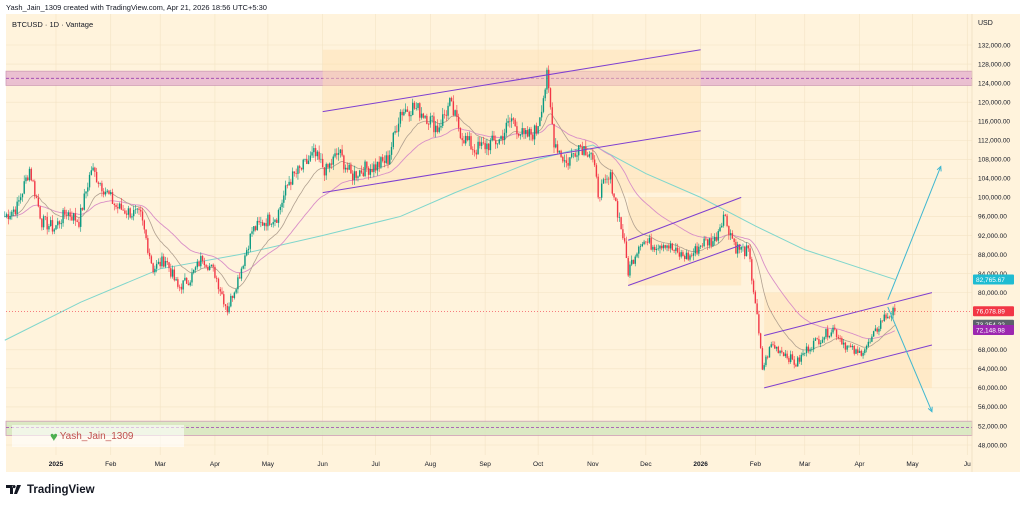 This screenshot has height=508, width=1024. I want to click on time-tick-label: Mar, so click(161, 464).